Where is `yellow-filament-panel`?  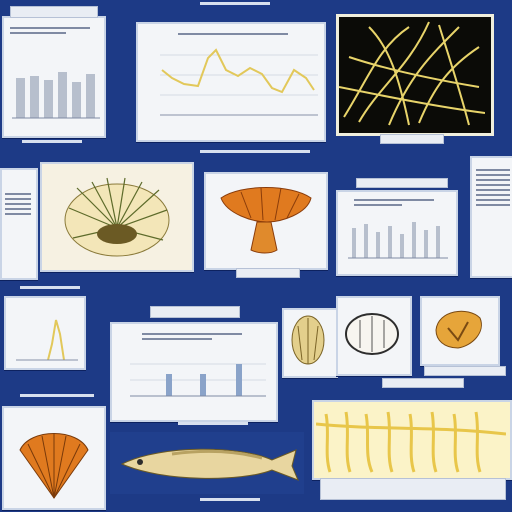
yellow-filament-panel is located at coordinates (412, 440).